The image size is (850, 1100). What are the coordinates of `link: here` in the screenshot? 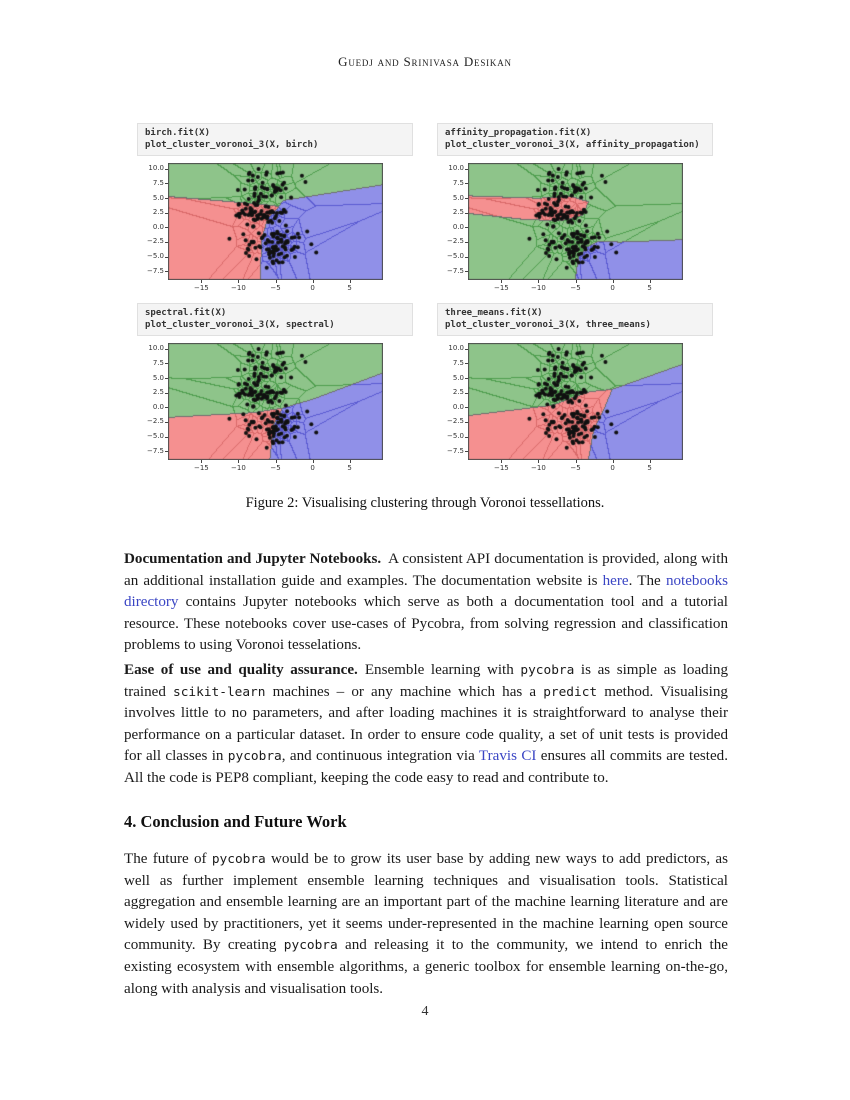 It's located at (615, 580).